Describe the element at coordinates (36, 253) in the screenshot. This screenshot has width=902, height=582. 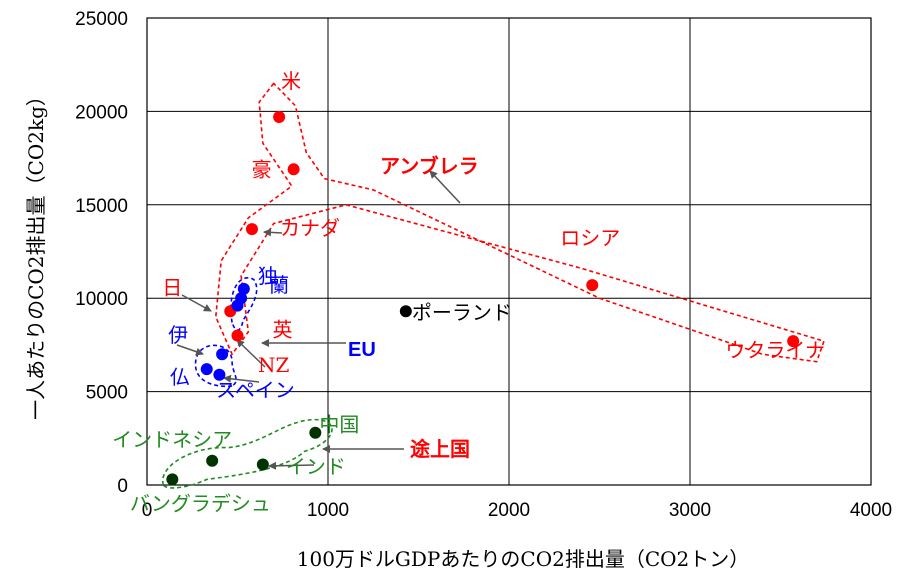
I see `y-axis-title: 一人あたりのCO2排出量（CO2kg）` at that location.